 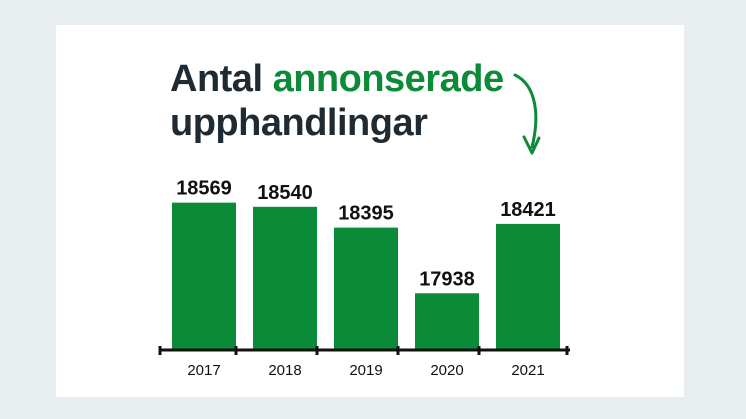 I want to click on arrow-head-icon, so click(x=531, y=145).